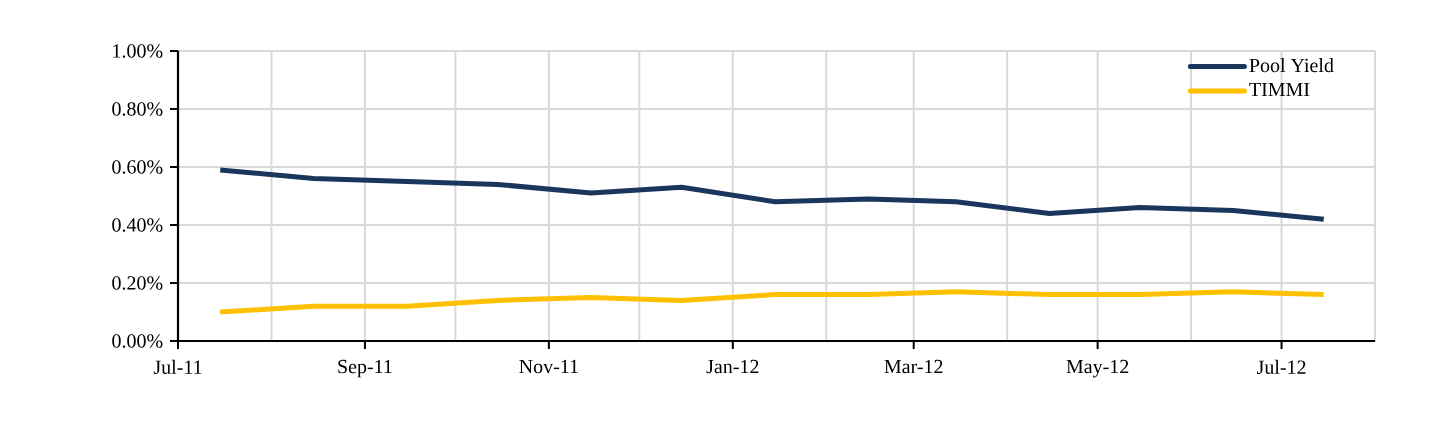  I want to click on y-tick-label: 0.00%, so click(137, 341).